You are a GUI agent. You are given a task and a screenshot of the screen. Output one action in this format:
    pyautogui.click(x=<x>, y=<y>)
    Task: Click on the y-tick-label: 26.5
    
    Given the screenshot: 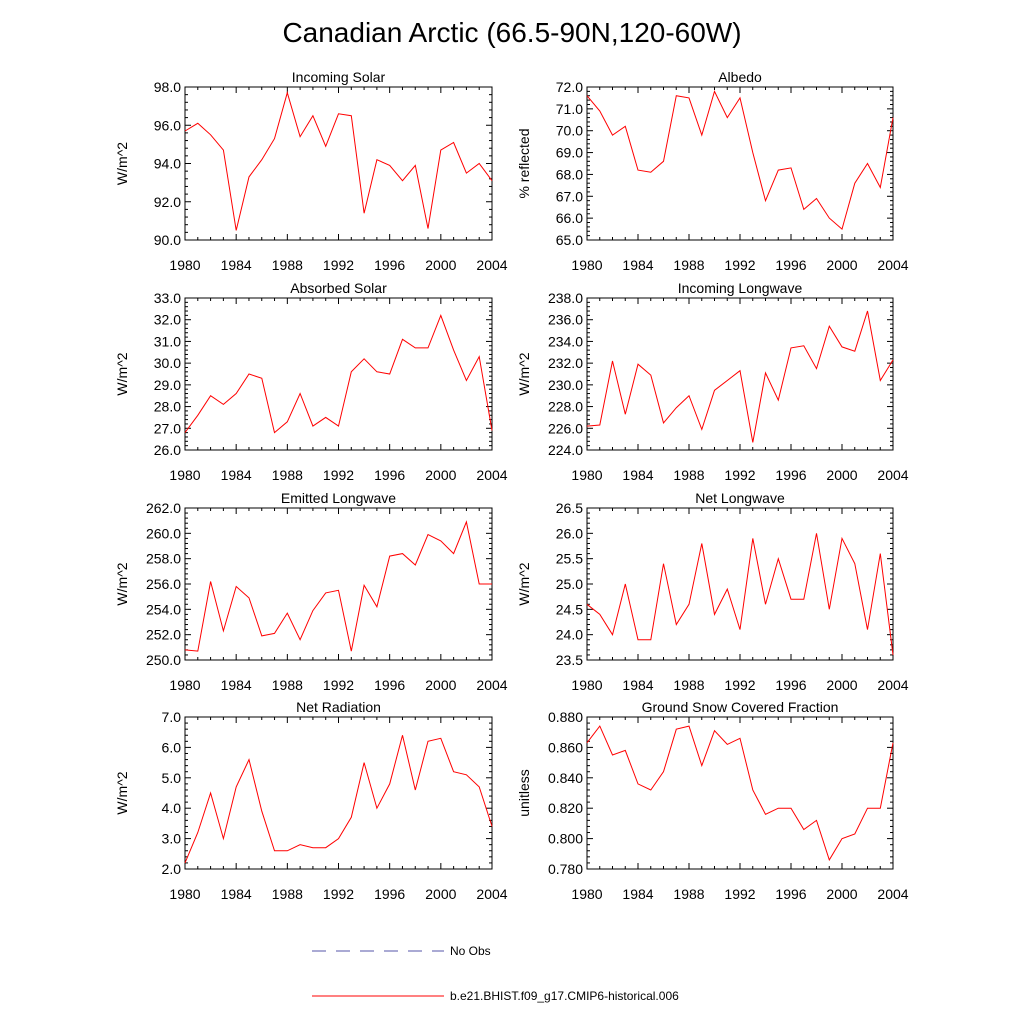 What is the action you would take?
    pyautogui.click(x=569, y=508)
    